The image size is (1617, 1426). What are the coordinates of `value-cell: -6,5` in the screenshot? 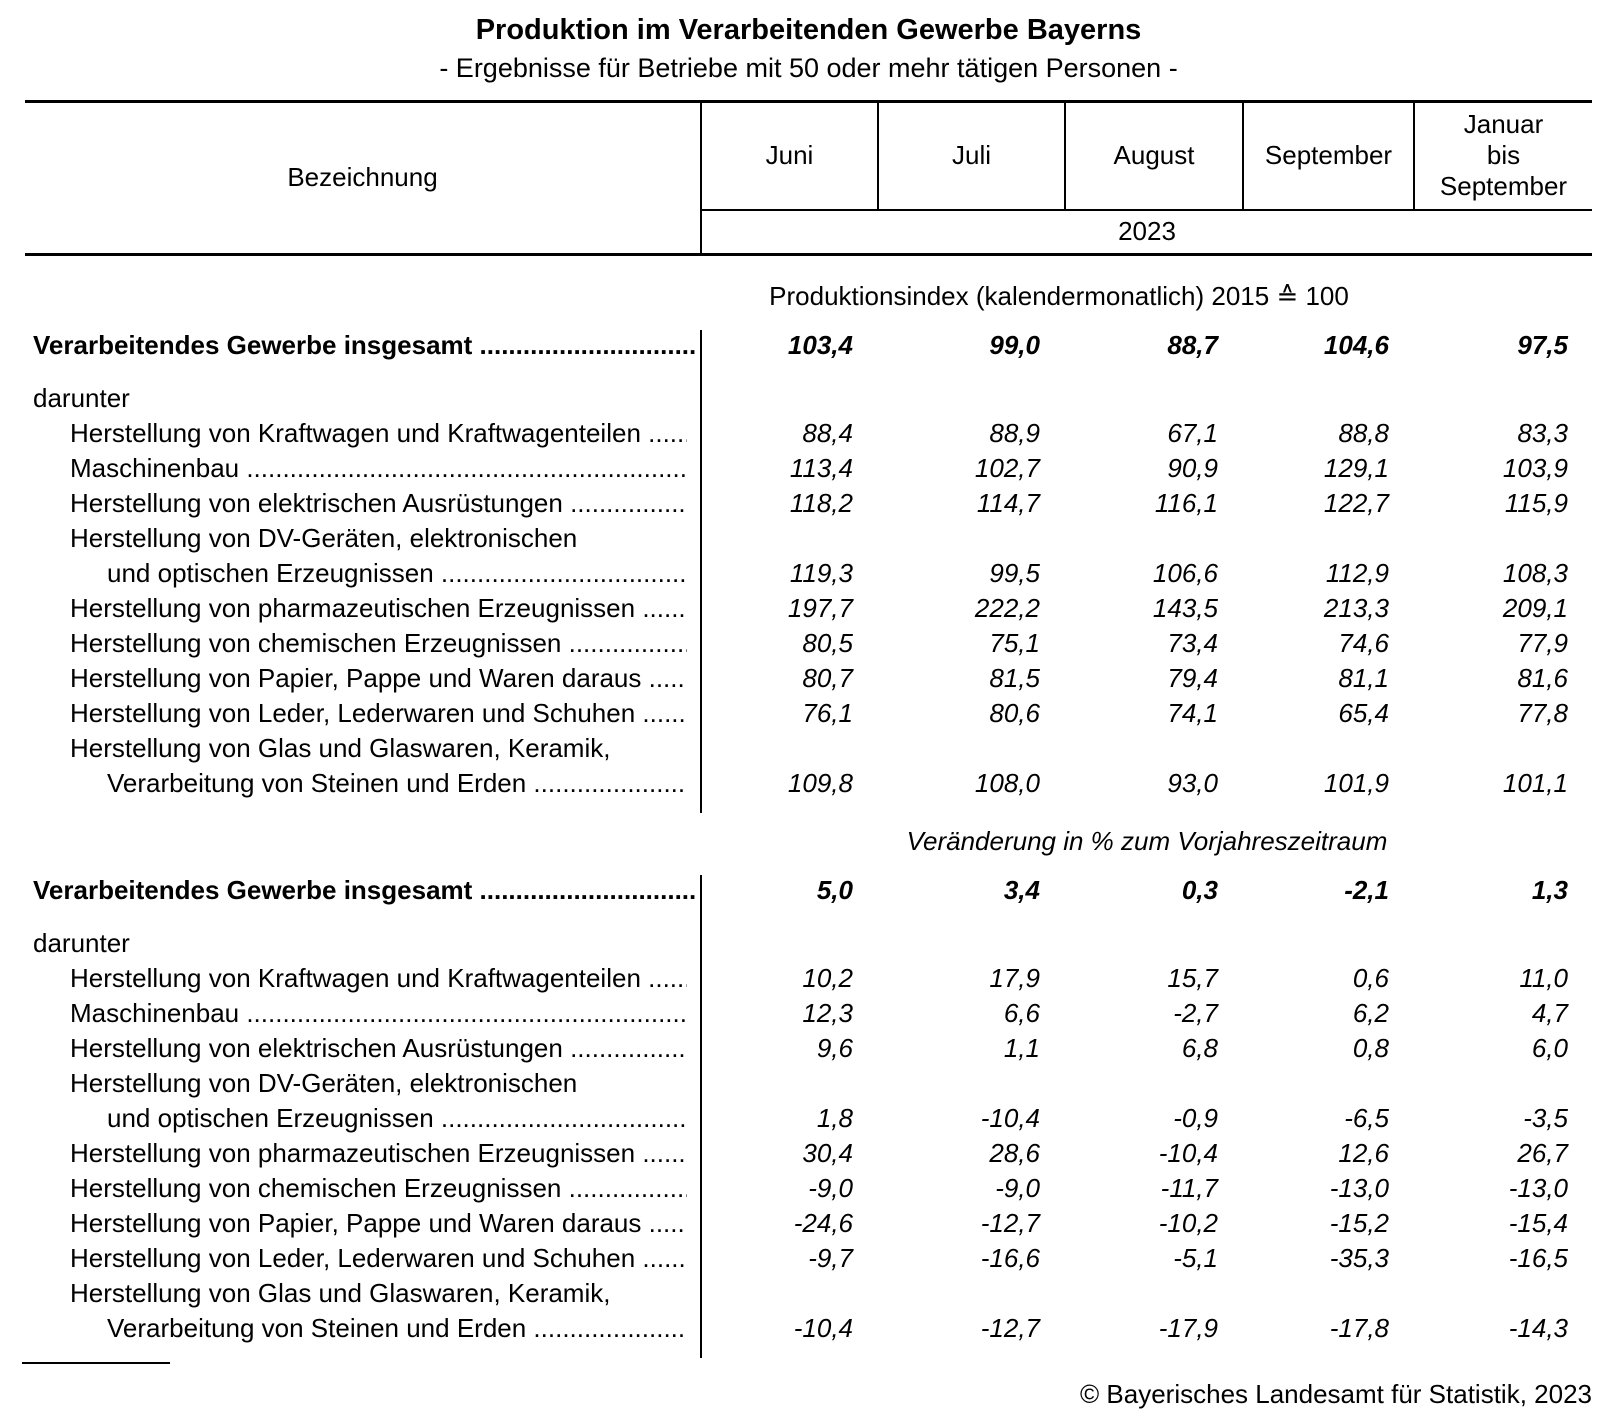 It's located at (1366, 1117).